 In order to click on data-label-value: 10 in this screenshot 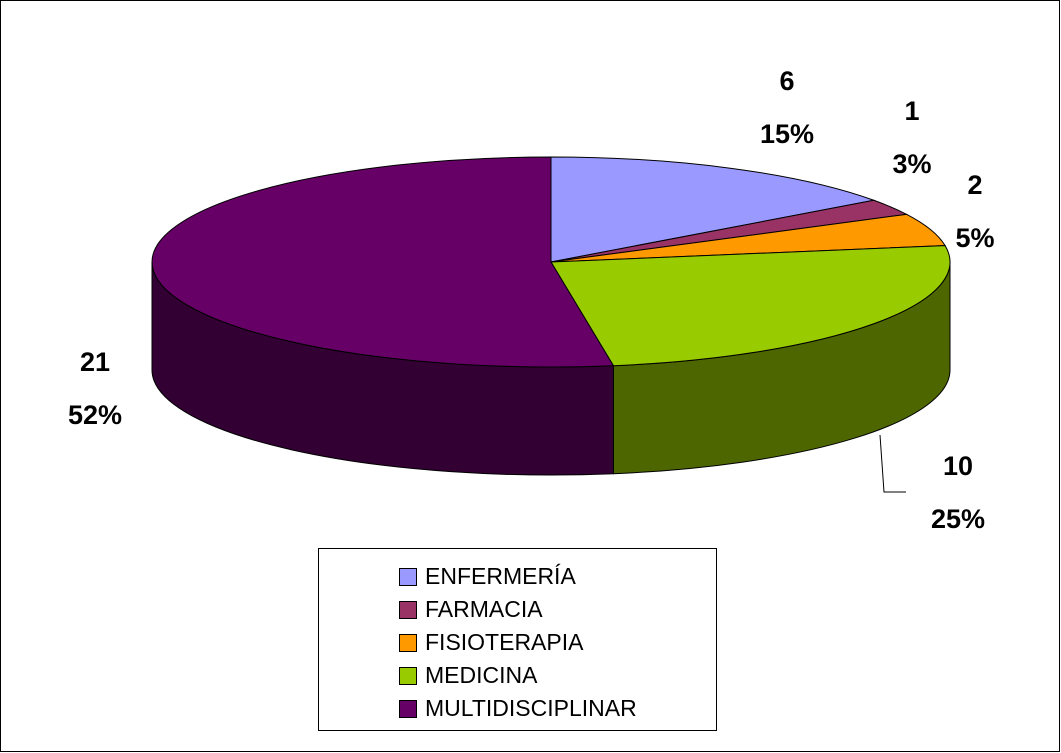, I will do `click(958, 466)`.